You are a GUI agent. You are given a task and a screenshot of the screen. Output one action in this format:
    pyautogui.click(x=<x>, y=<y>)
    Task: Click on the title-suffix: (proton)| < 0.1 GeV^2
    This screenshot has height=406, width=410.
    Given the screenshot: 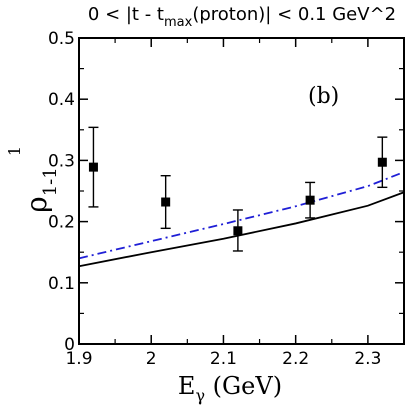 What is the action you would take?
    pyautogui.click(x=294, y=14)
    